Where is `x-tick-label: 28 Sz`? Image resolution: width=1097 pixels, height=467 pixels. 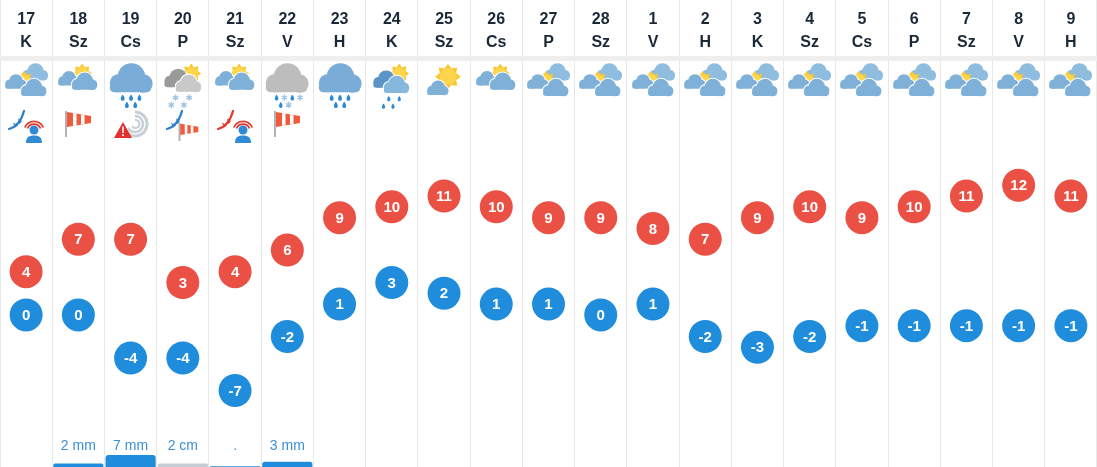 x-tick-label: 28 Sz is located at coordinates (601, 30).